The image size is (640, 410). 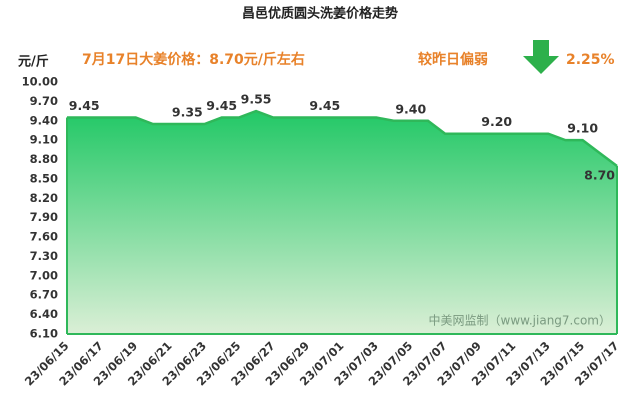 What do you see at coordinates (320, 14) in the screenshot?
I see `chart-title: 昌邑优质圆头洗姜价格走势` at bounding box center [320, 14].